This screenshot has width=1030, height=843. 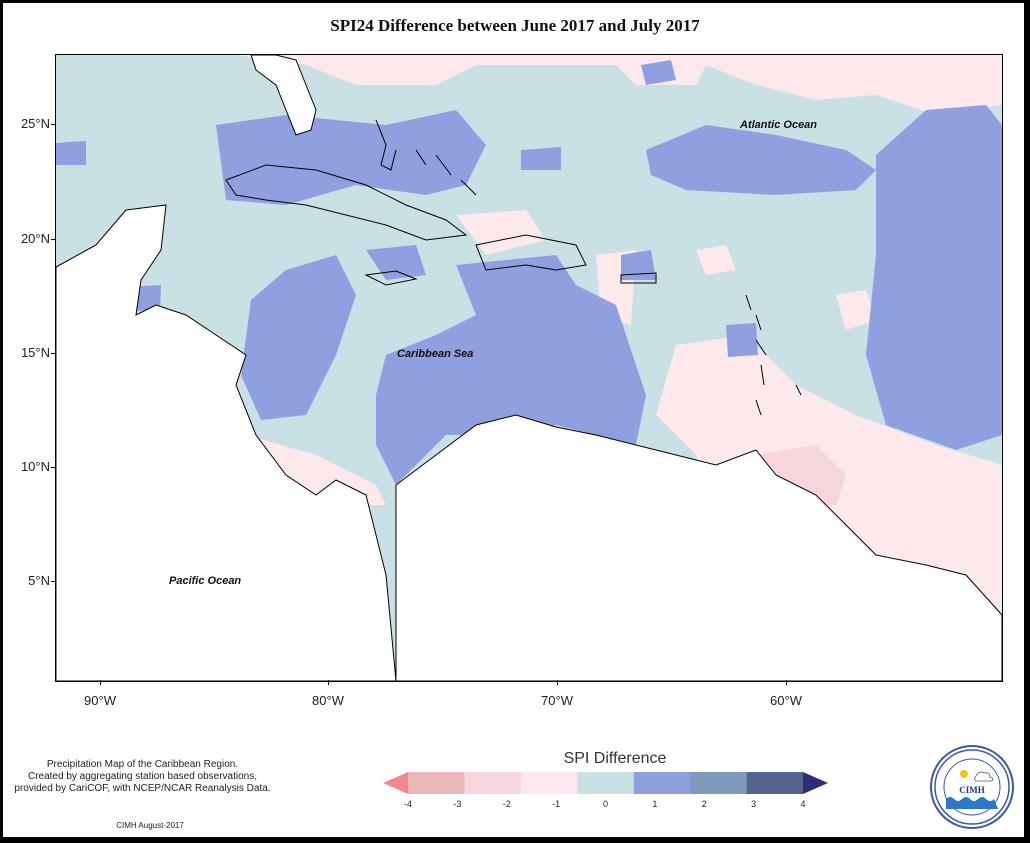 What do you see at coordinates (964, 774) in the screenshot?
I see `sun-icon` at bounding box center [964, 774].